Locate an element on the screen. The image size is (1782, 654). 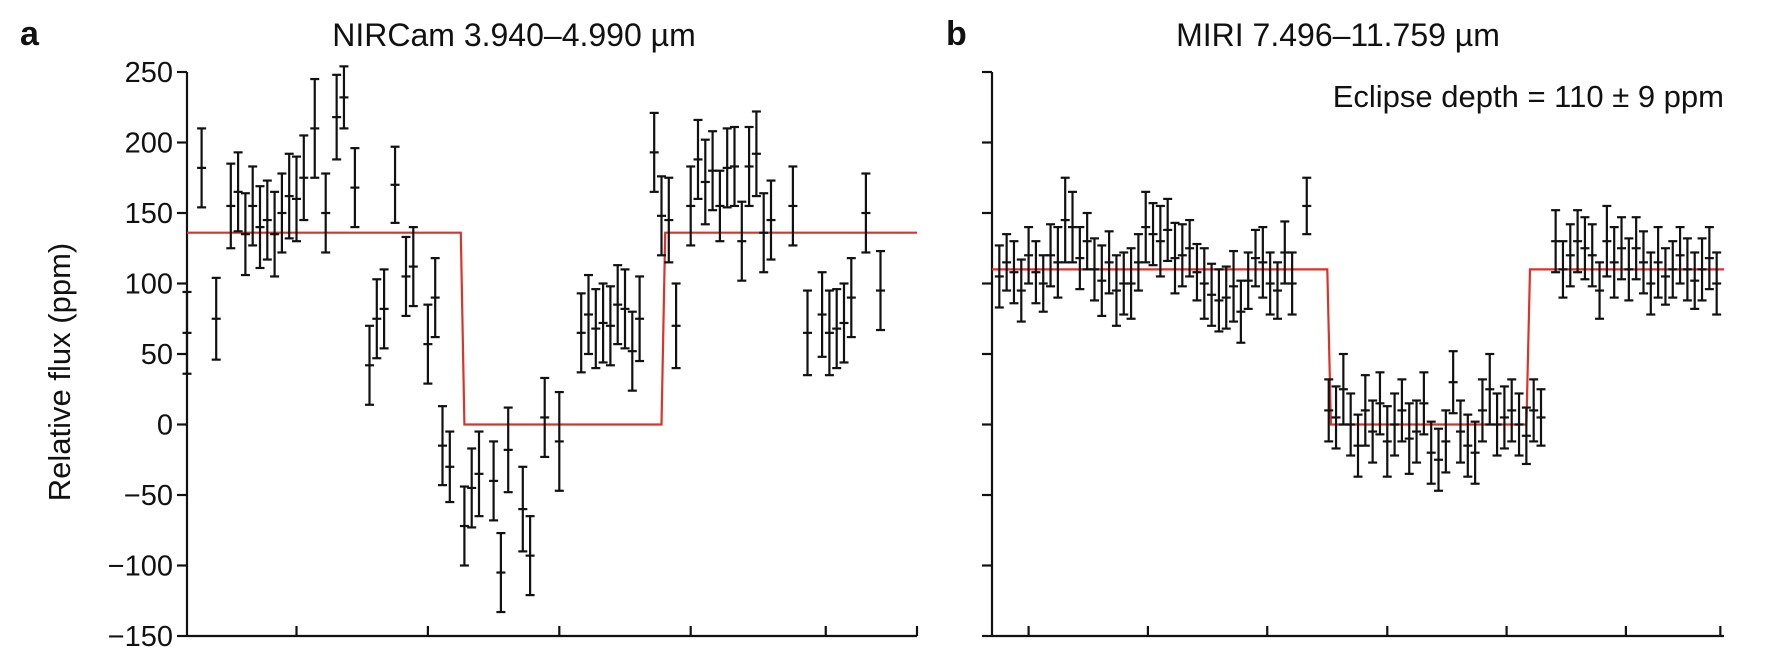
panel-a-y-tick-labels: 250 200 150 100 50 0 −50 −100 −150 is located at coordinates (140, 355).